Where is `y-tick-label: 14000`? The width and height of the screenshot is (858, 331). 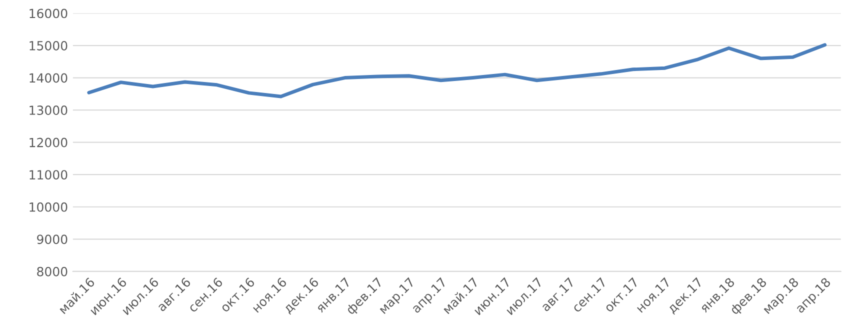 y-tick-label: 14000 is located at coordinates (49, 78).